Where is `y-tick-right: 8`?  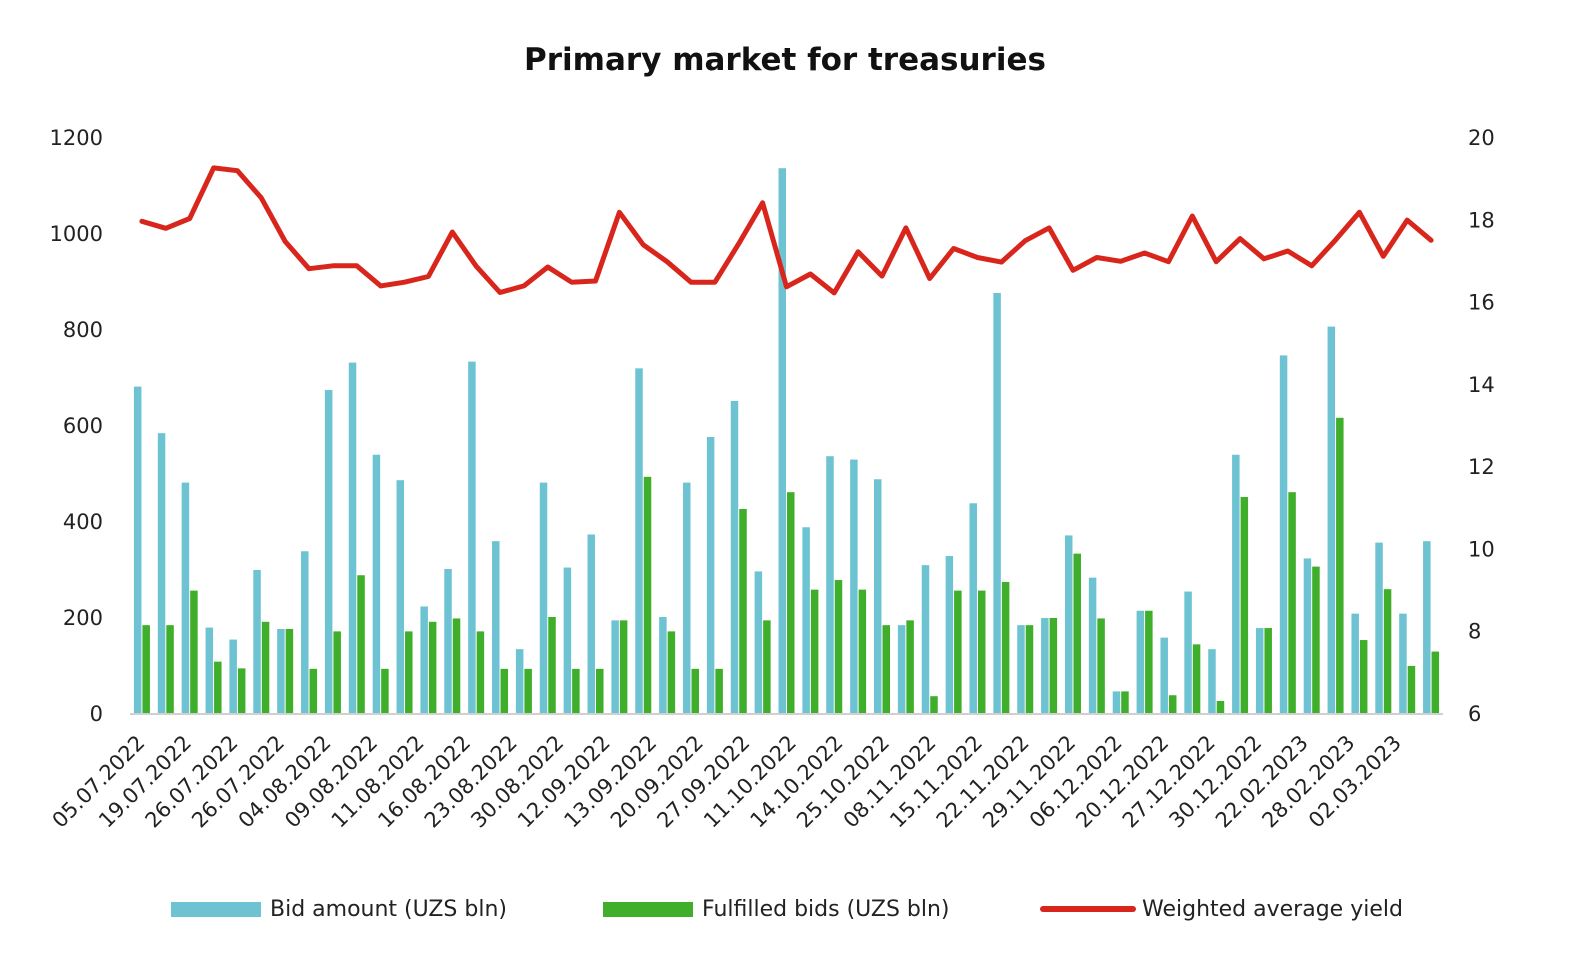 y-tick-right: 8 is located at coordinates (1474, 632).